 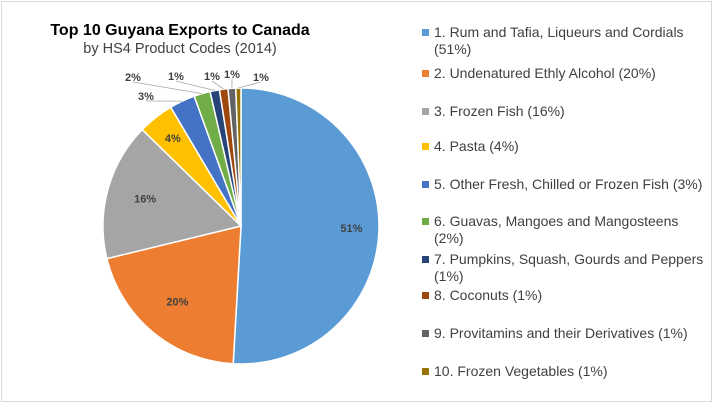 I want to click on legend-label: 10. Frozen Vegetables (1%), so click(x=521, y=371).